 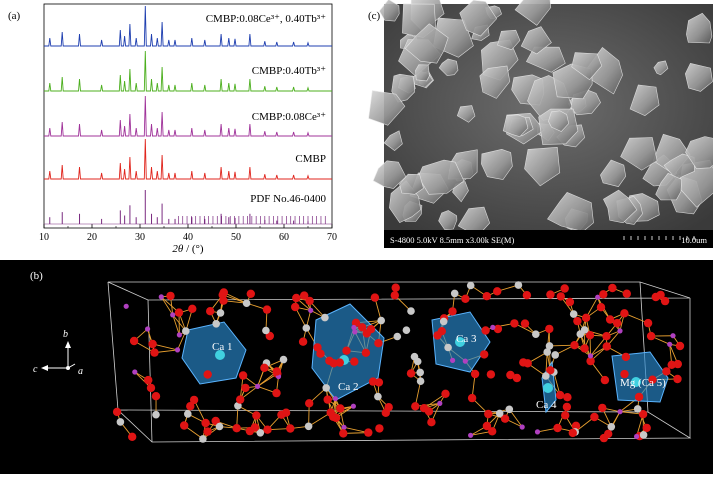 What do you see at coordinates (389, 10) in the screenshot?
I see `sem-particle` at bounding box center [389, 10].